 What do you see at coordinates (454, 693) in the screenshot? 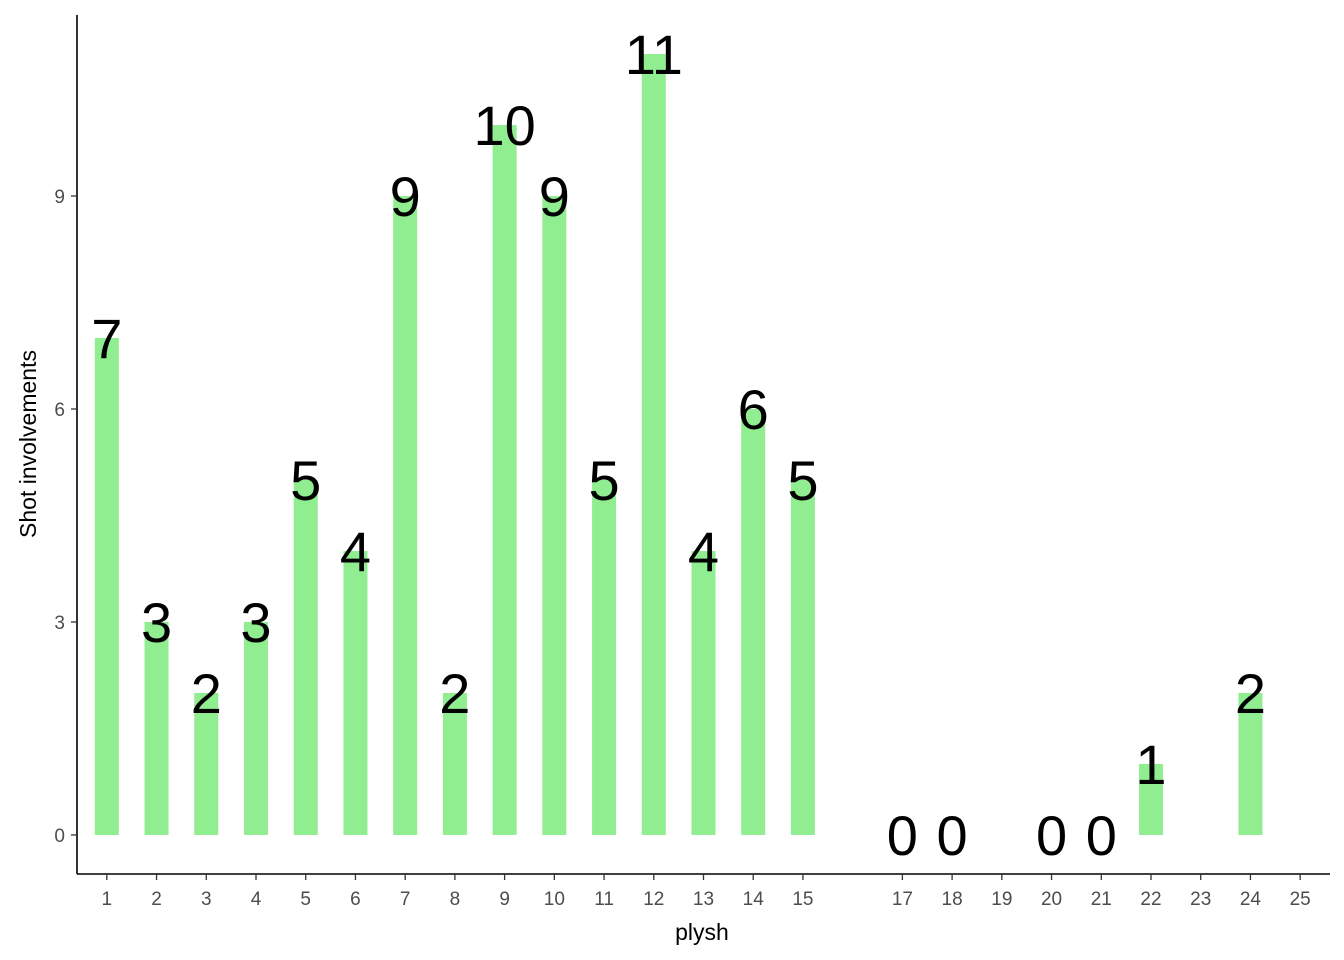
I see `data-label-8: 2` at bounding box center [454, 693].